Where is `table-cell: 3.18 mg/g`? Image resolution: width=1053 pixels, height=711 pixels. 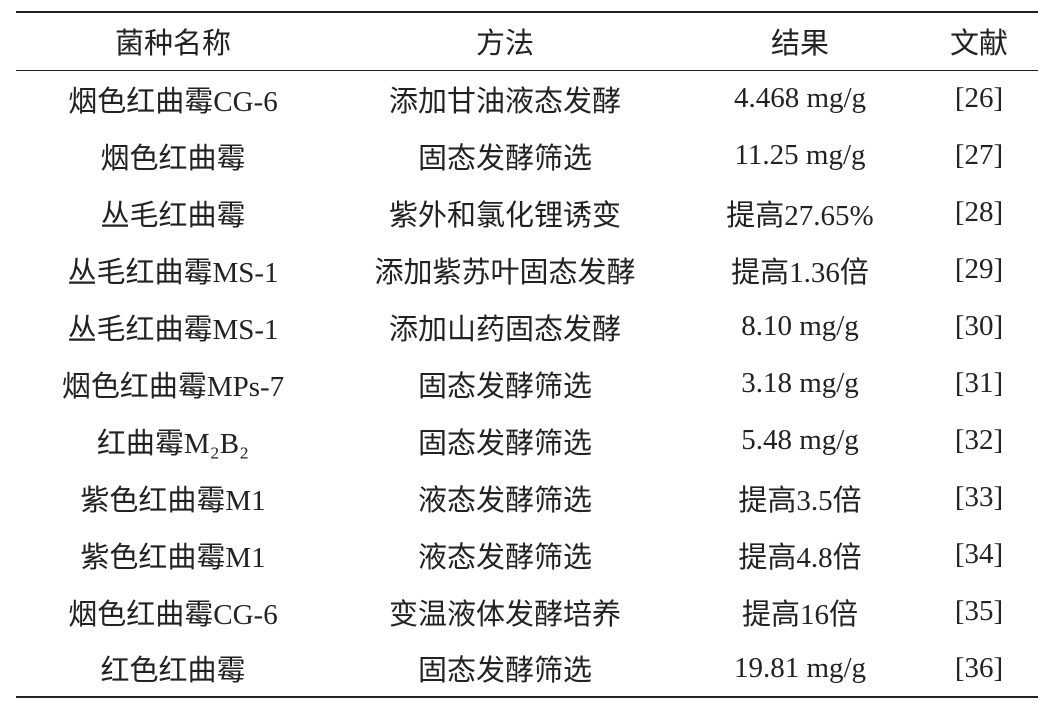
table-cell: 3.18 mg/g is located at coordinates (800, 383).